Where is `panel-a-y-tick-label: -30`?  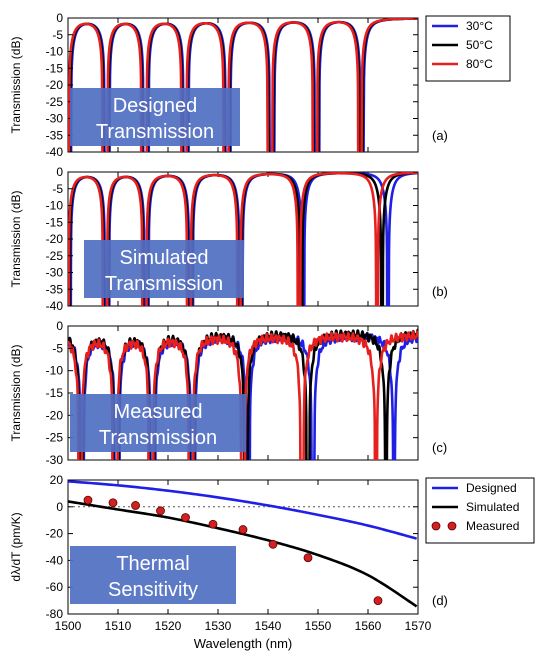 panel-a-y-tick-label: -30 is located at coordinates (55, 119).